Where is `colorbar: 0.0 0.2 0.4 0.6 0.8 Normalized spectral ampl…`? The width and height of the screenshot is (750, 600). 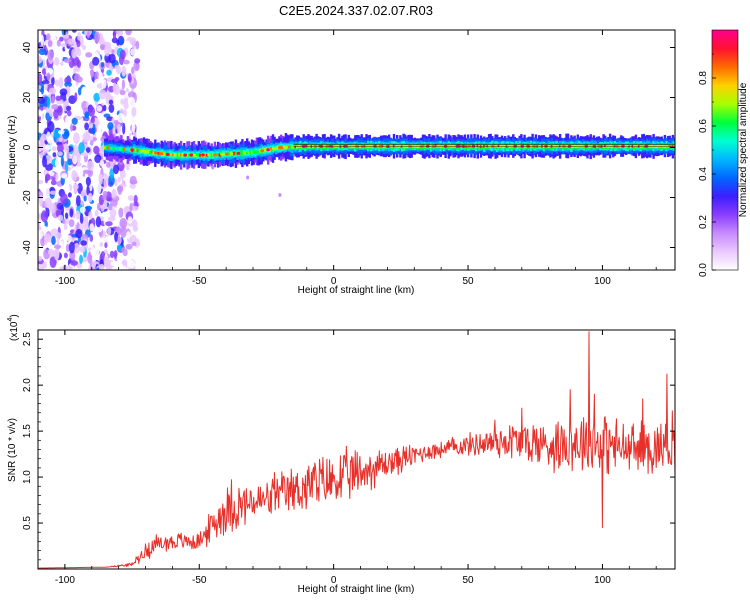
colorbar: 0.0 0.2 0.4 0.6 0.8 Normalized spectral ampl… is located at coordinates (723, 153).